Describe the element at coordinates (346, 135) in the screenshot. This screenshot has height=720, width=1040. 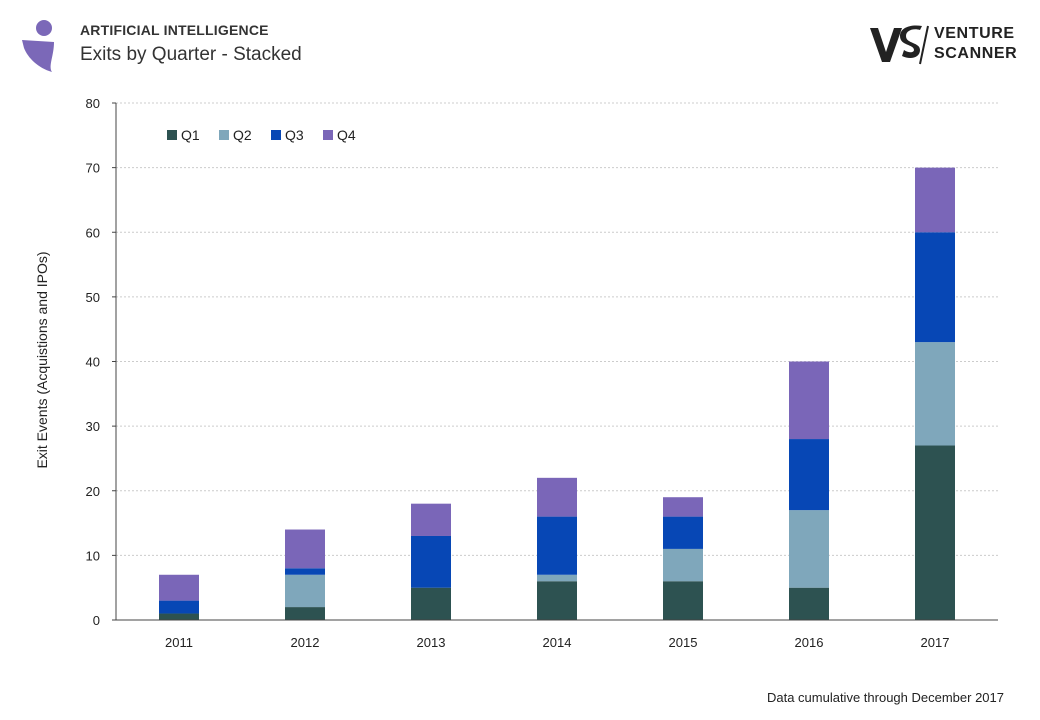
I see `legend-label-Q4: Q4` at that location.